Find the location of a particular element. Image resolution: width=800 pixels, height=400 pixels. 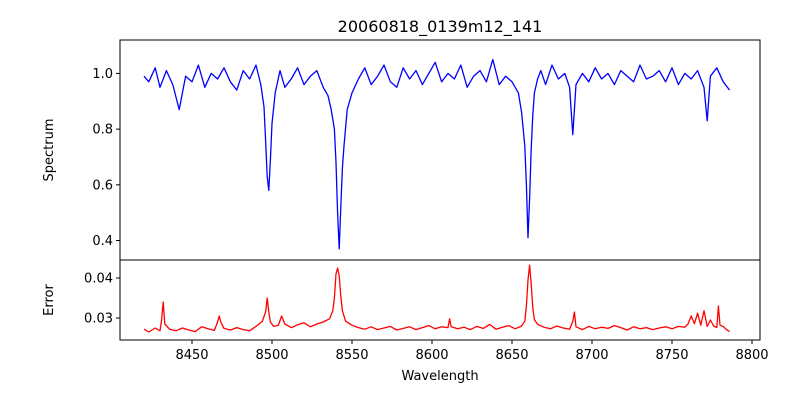

spectrum-y-tick-label: 1.0 is located at coordinates (102, 74).